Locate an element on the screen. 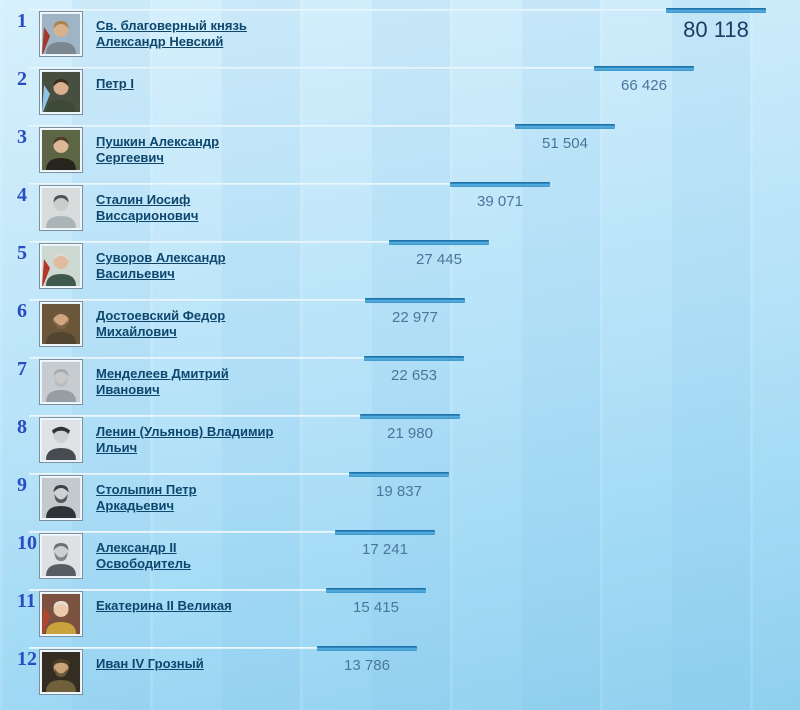 The image size is (800, 710). ranking-row: 10 Александр II Освободитель 17 241 is located at coordinates (400, 559).